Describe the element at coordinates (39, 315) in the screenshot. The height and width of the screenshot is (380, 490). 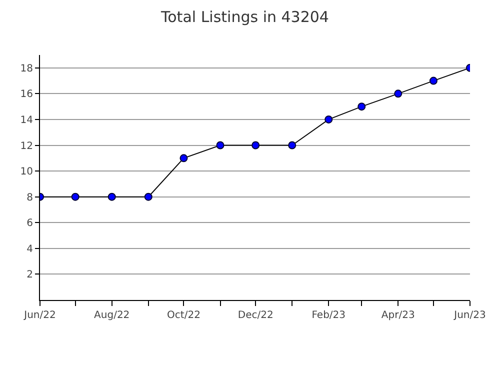
I see `x-tick-label: Jun/22` at that location.